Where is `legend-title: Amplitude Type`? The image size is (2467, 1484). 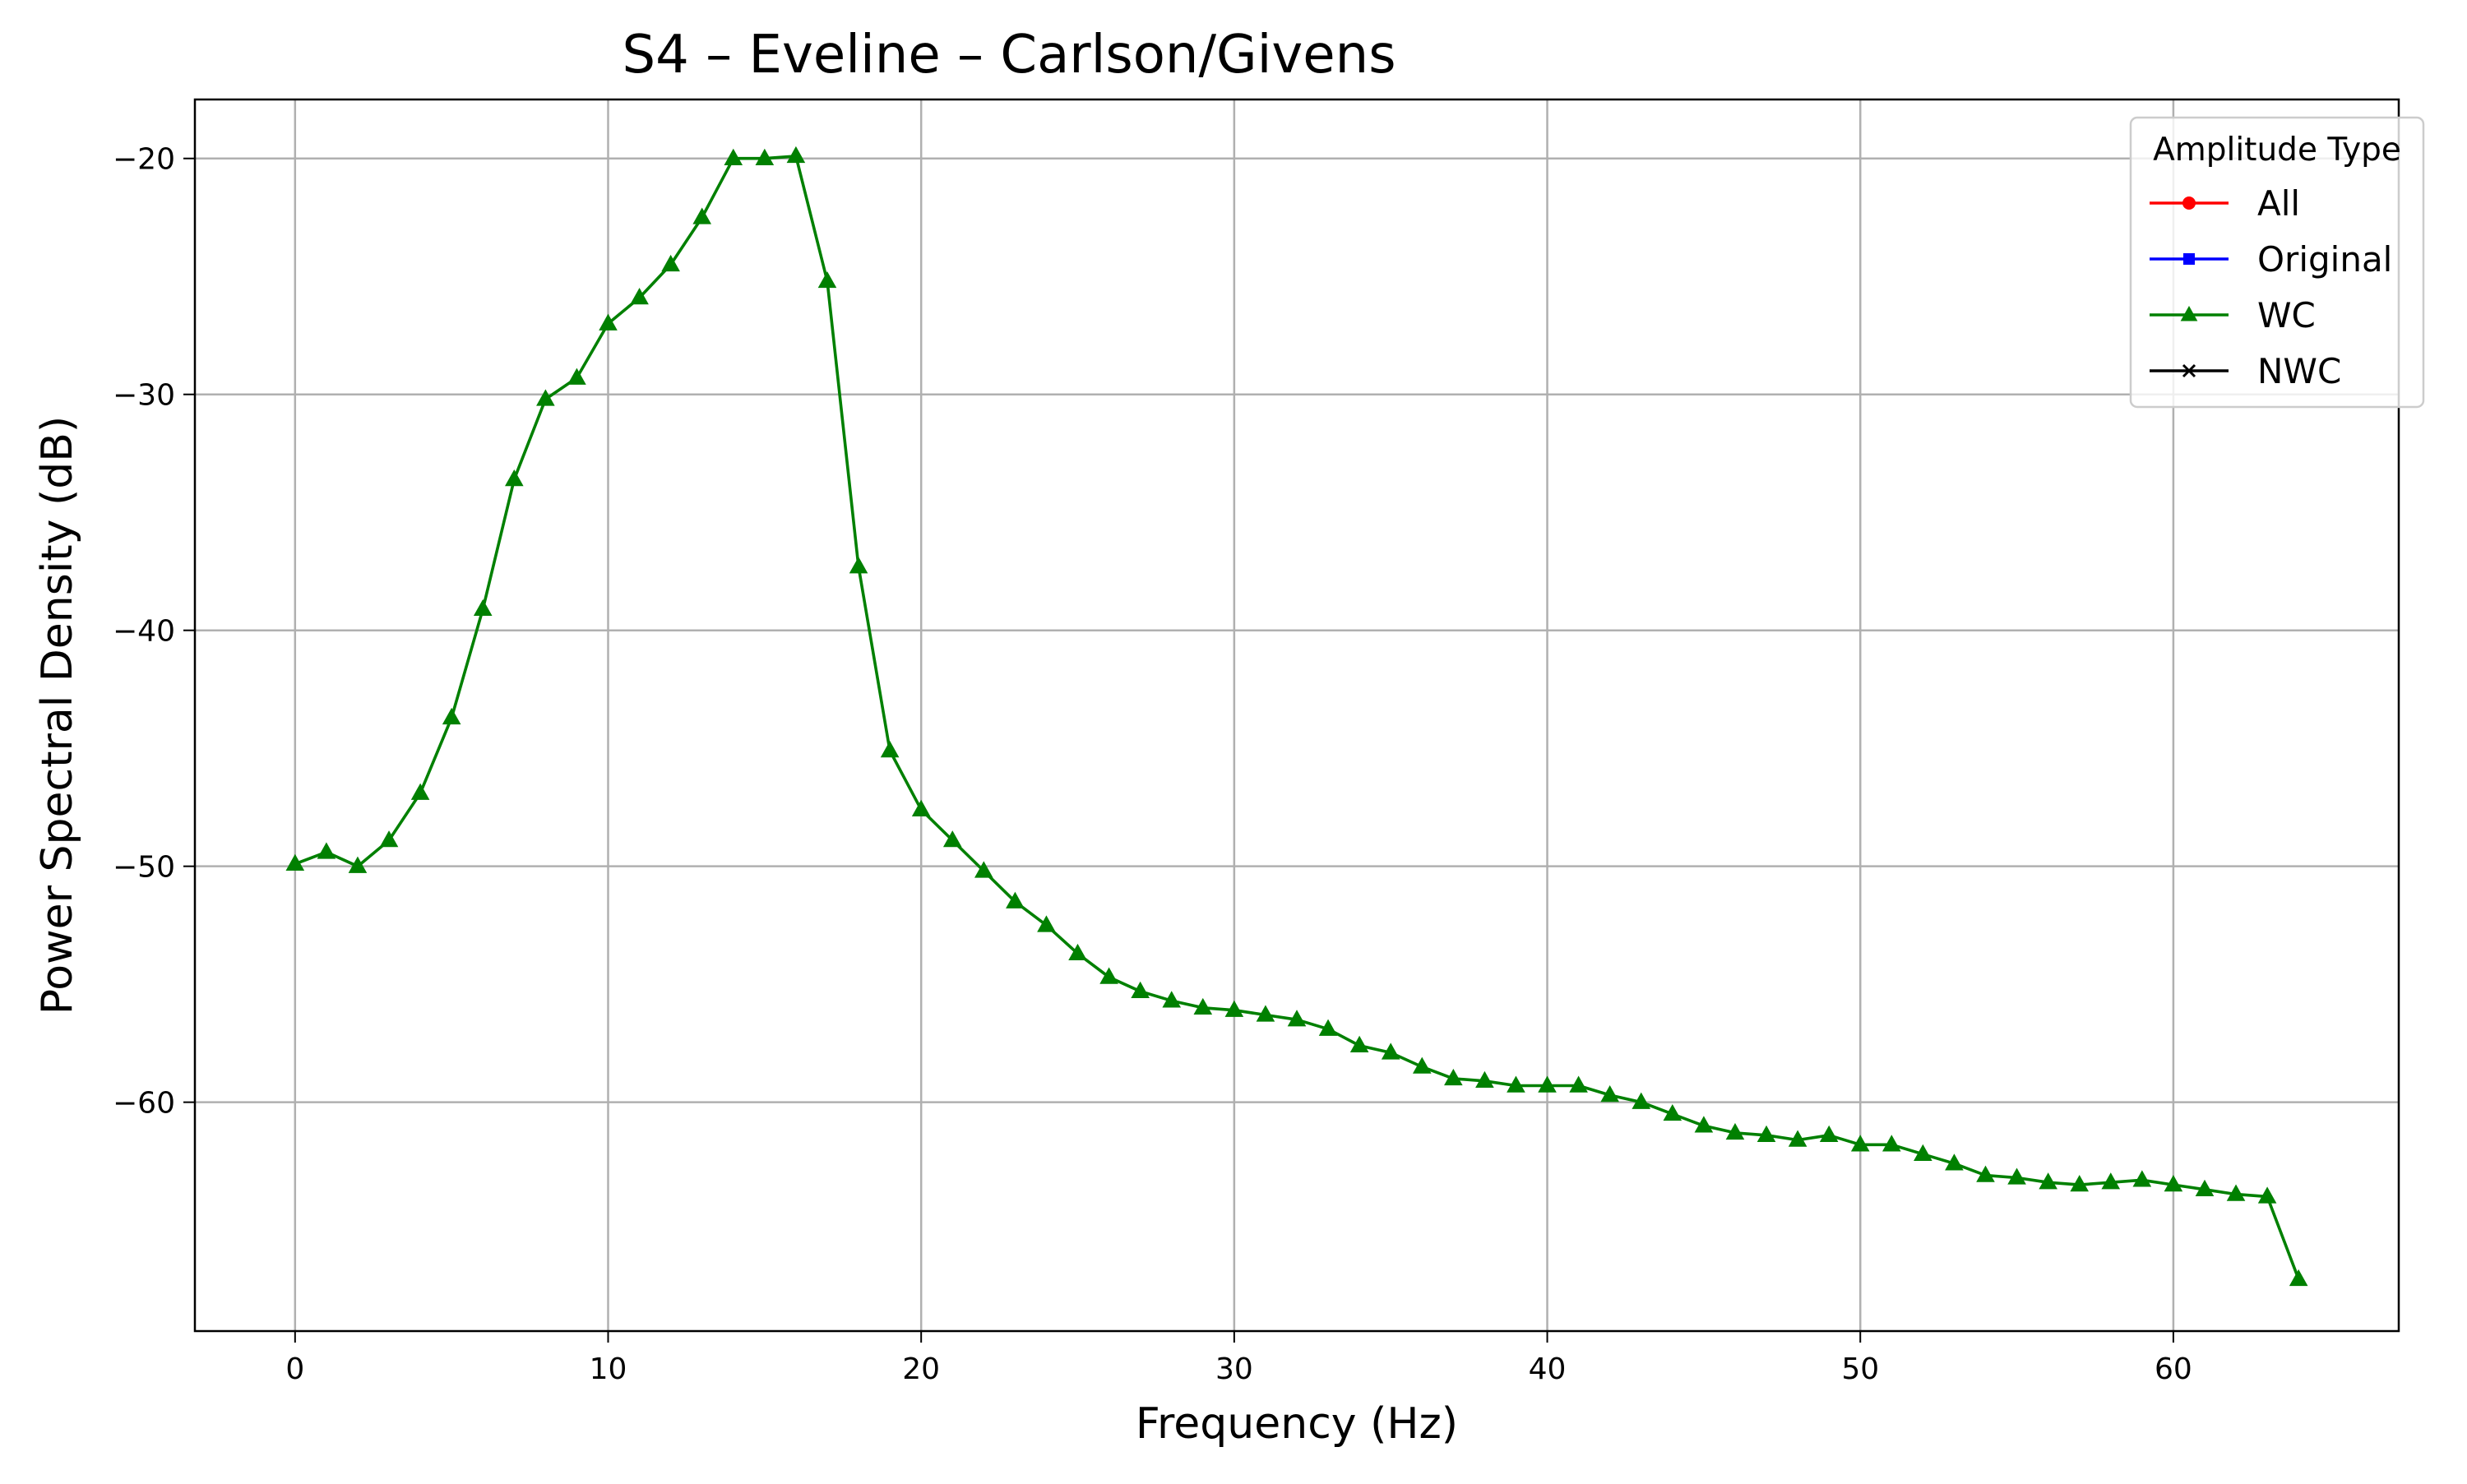 legend-title: Amplitude Type is located at coordinates (2277, 150).